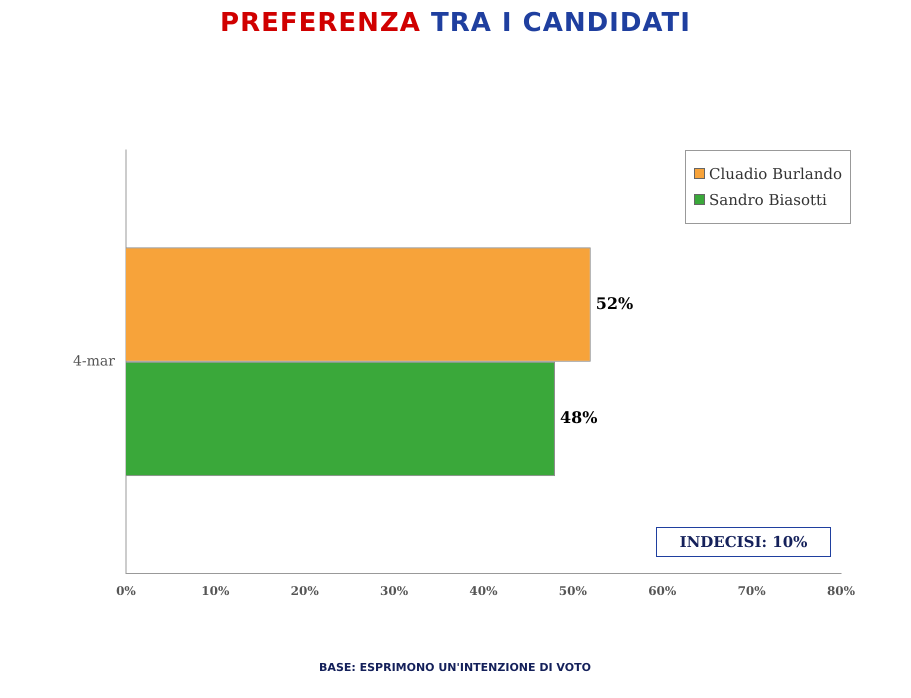 This screenshot has height=698, width=911. What do you see at coordinates (743, 542) in the screenshot?
I see `annotation: INDECISI: 10%` at bounding box center [743, 542].